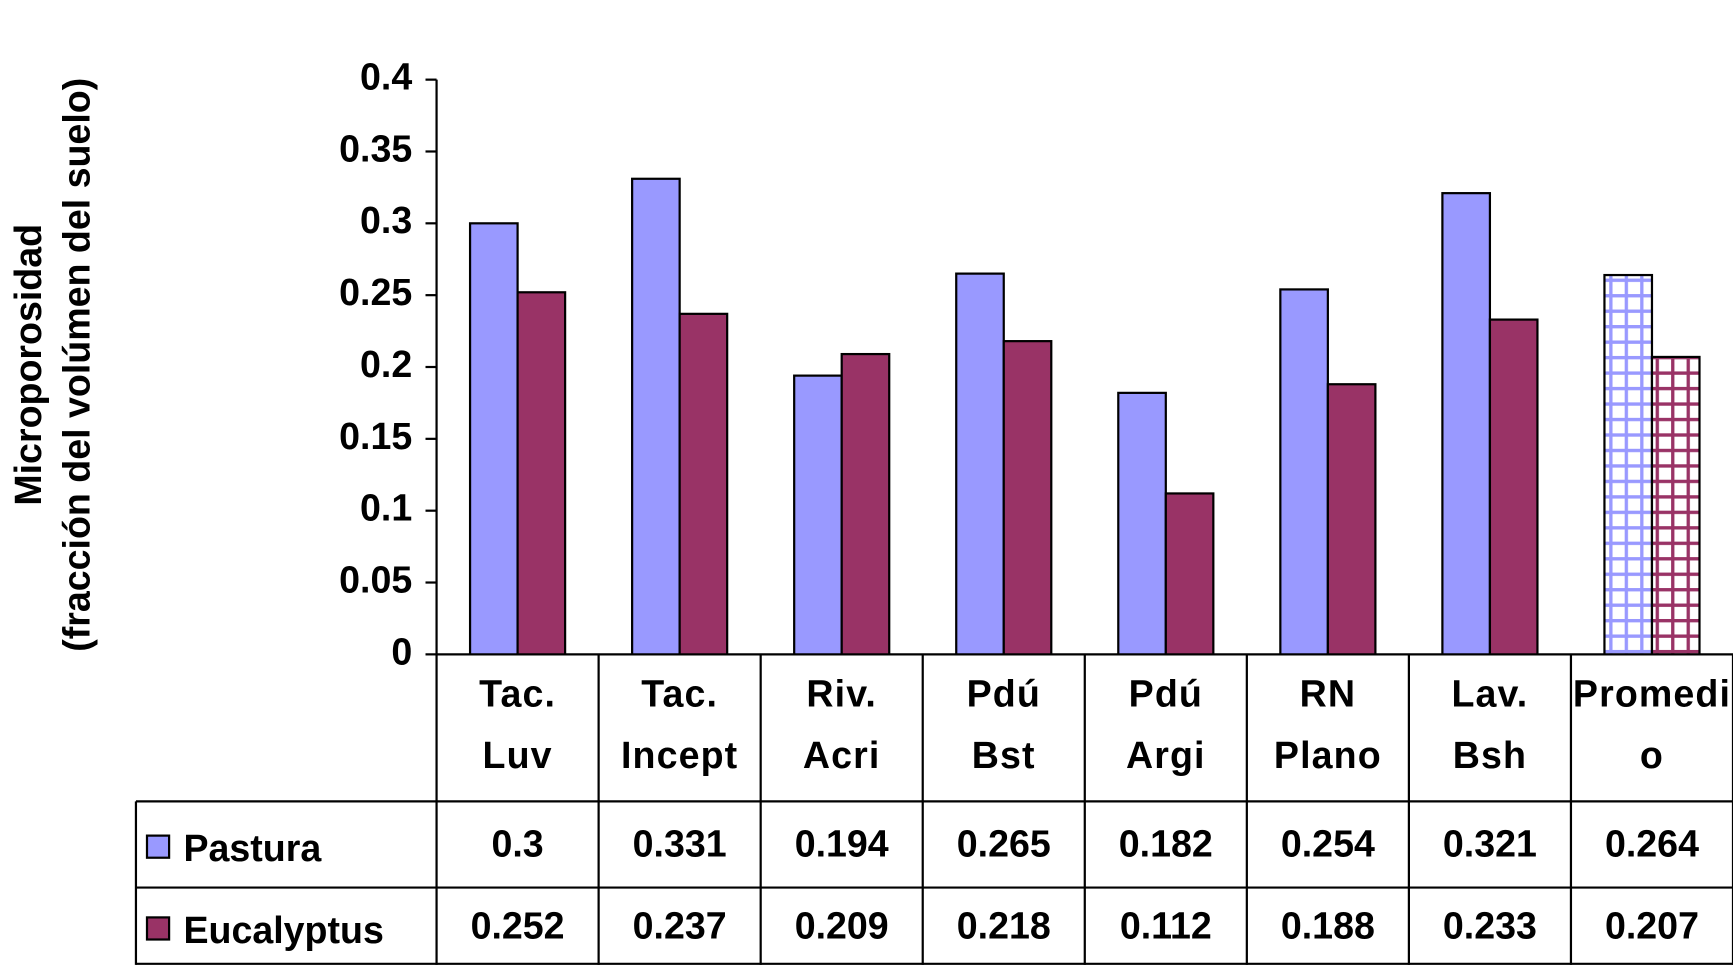 Image resolution: width=1733 pixels, height=965 pixels. Describe the element at coordinates (518, 925) in the screenshot. I see `table-value: 0.252` at that location.